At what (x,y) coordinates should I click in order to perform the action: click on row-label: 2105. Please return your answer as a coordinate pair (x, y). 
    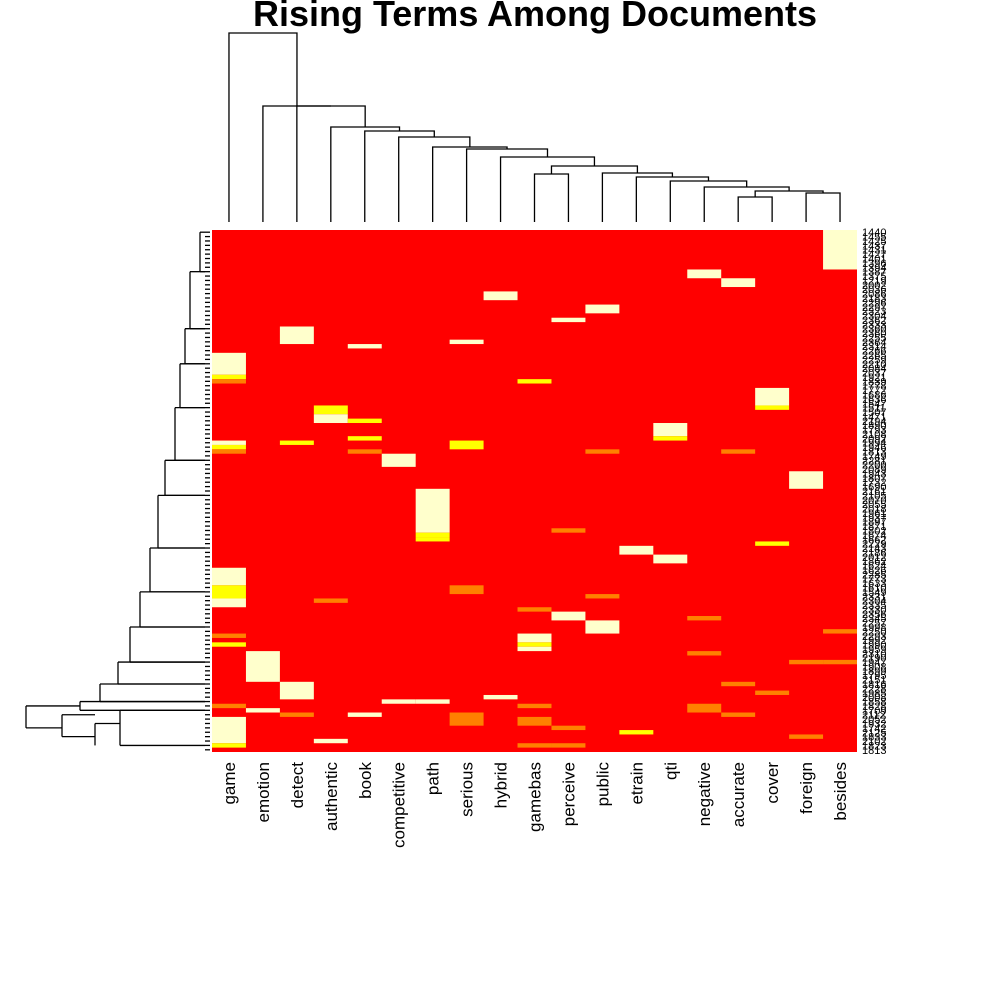
    Looking at the image, I should click on (874, 496).